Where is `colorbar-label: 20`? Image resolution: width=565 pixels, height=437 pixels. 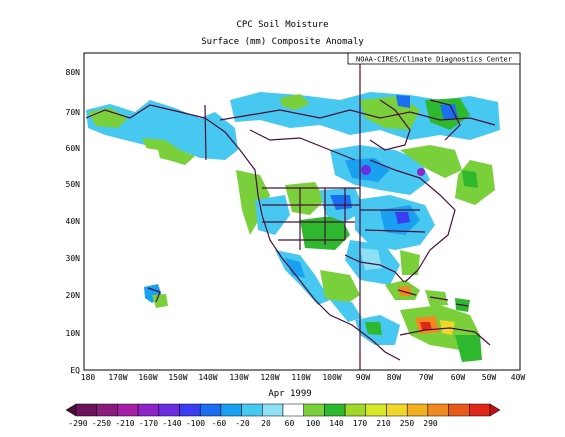
colorbar-label: 20 is located at coordinates (266, 423).